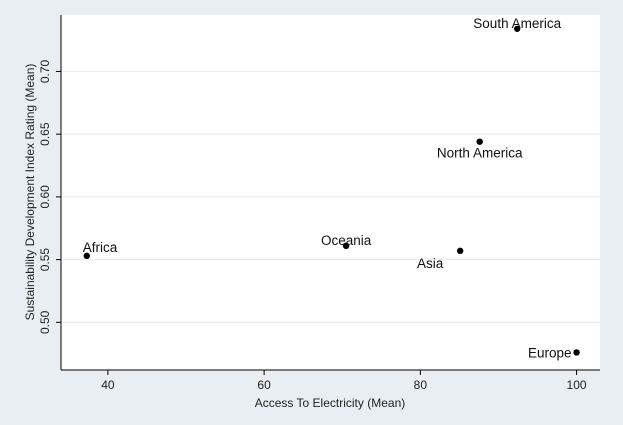 This screenshot has width=623, height=425. I want to click on x-tick-label: 80, so click(421, 385).